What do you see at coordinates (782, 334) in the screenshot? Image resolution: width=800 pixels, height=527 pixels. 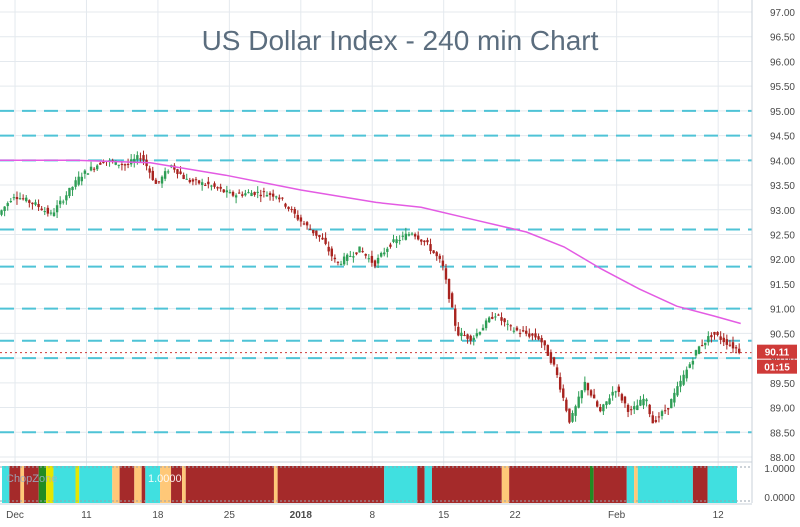 I see `y-tick-label: 90.50` at bounding box center [782, 334].